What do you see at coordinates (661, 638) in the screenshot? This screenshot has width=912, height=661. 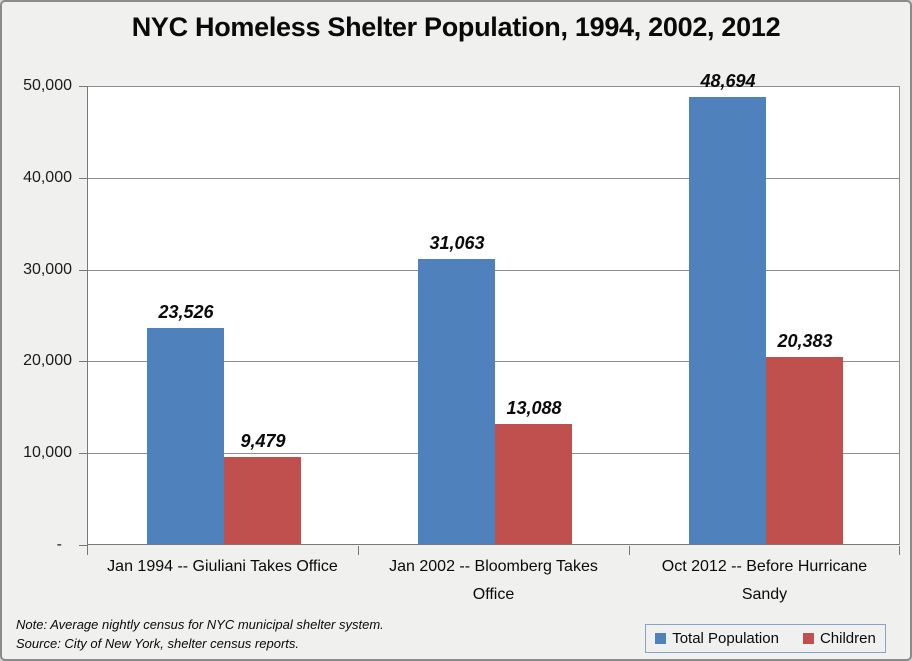 I see `legend-swatch-total-population-icon` at bounding box center [661, 638].